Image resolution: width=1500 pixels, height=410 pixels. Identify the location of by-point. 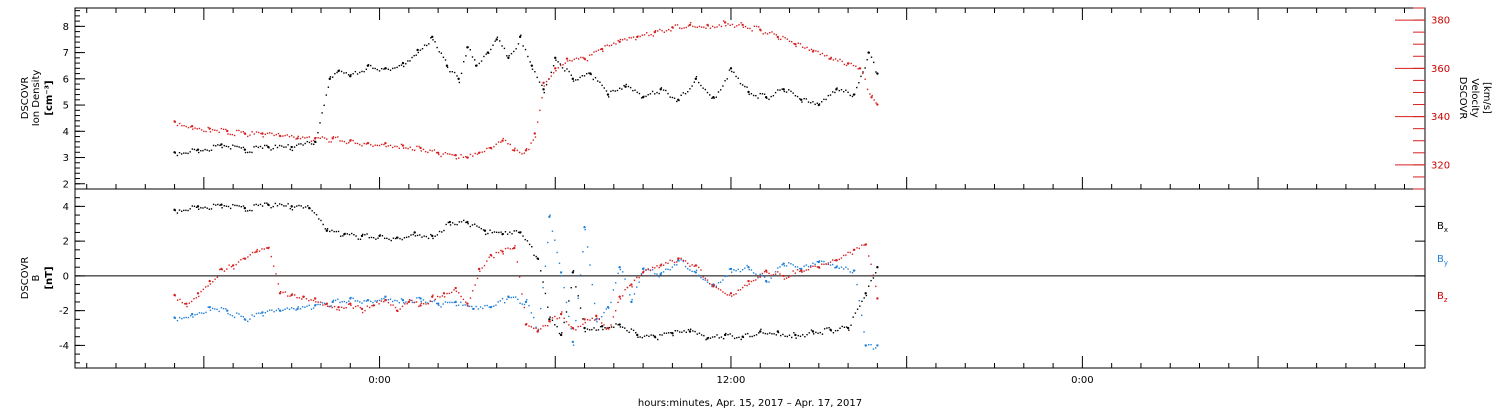
(403, 300).